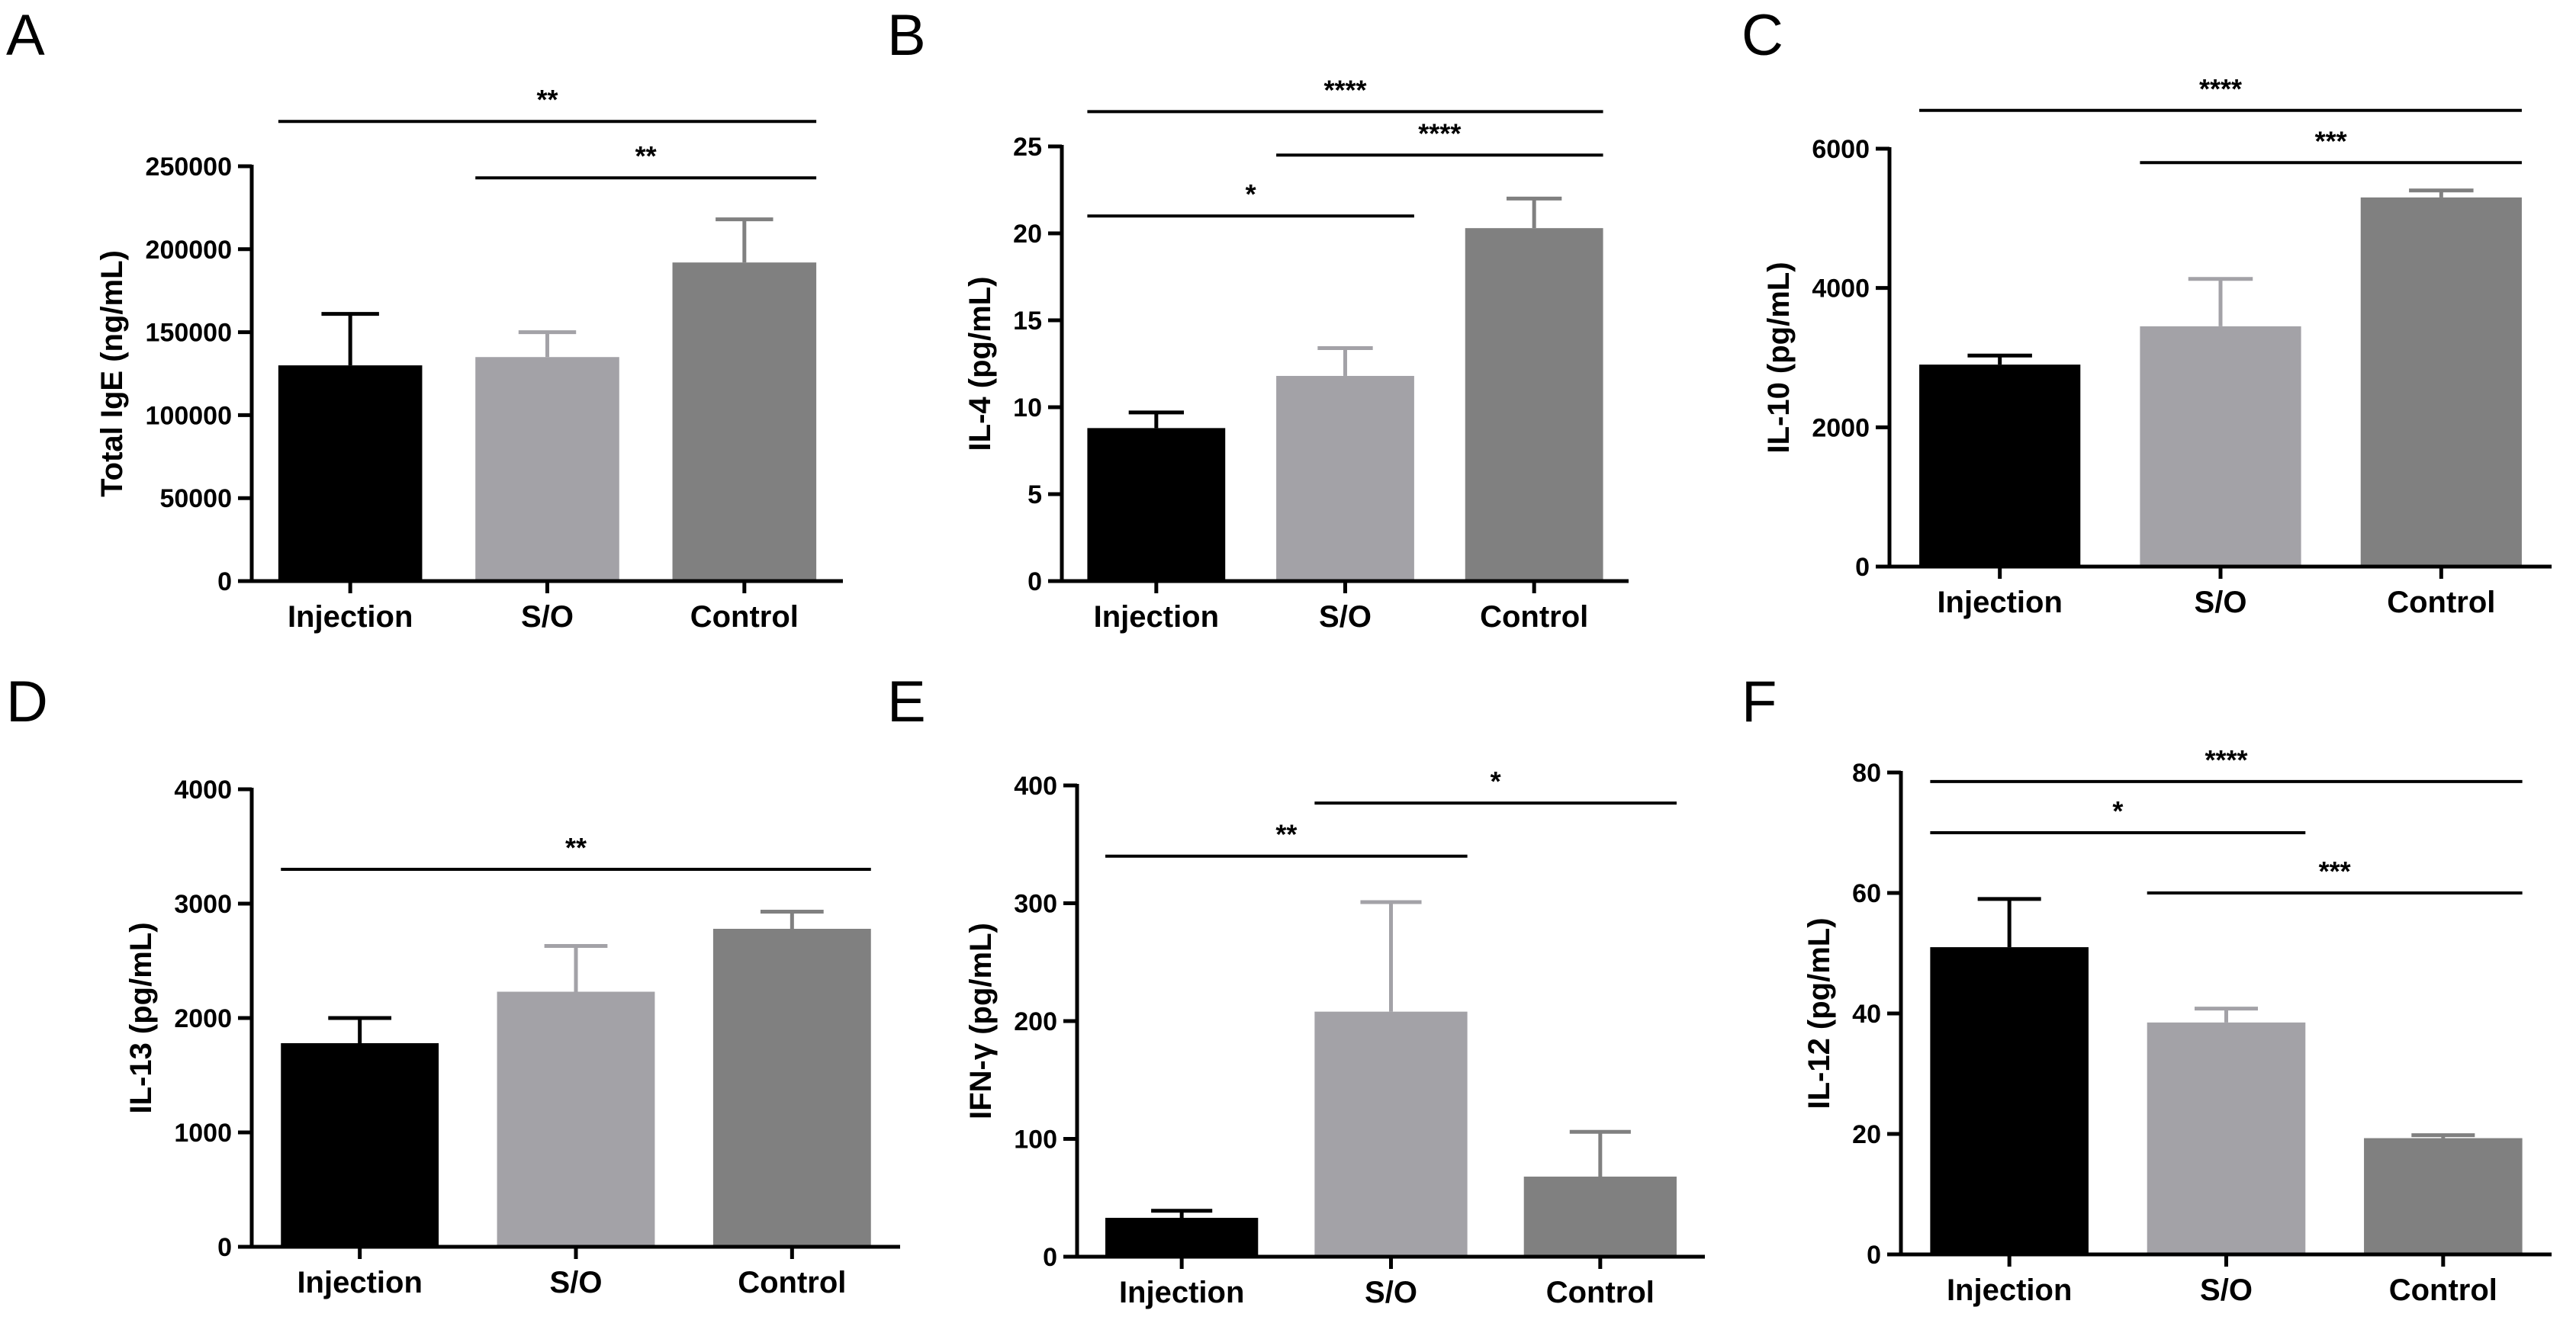  What do you see at coordinates (1035, 1021) in the screenshot?
I see `y-tick-label: 200` at bounding box center [1035, 1021].